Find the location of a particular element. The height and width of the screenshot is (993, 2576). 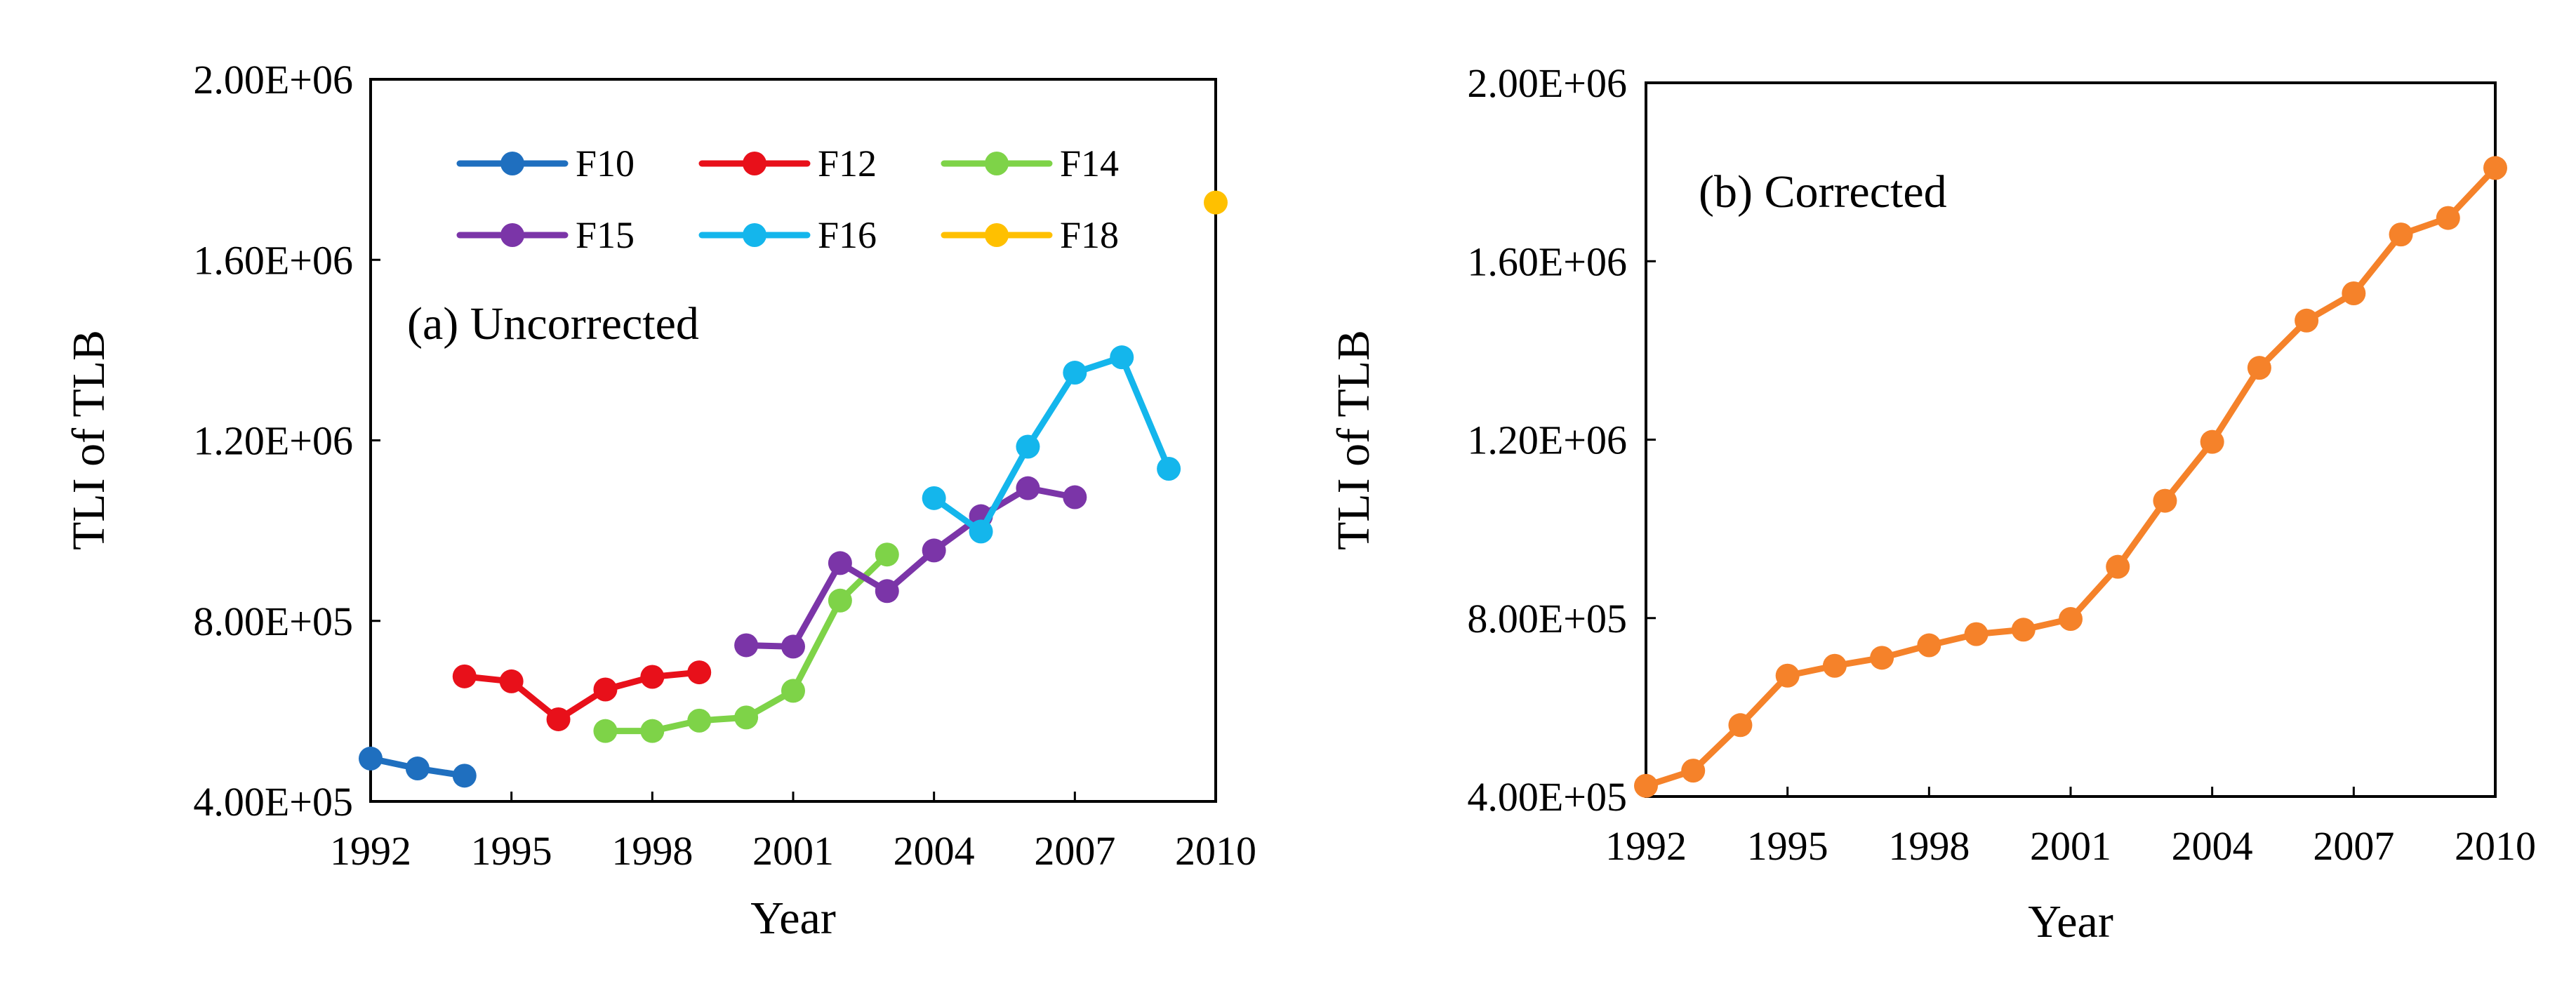

chart-title: (a) Uncorrected is located at coordinates (553, 323).